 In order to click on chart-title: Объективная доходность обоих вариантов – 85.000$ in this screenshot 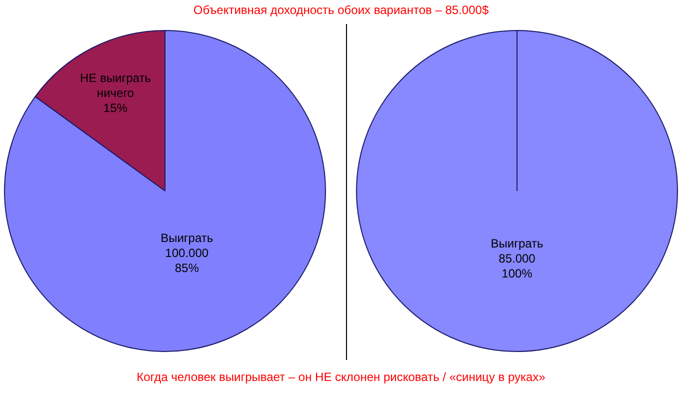, I will do `click(341, 10)`.